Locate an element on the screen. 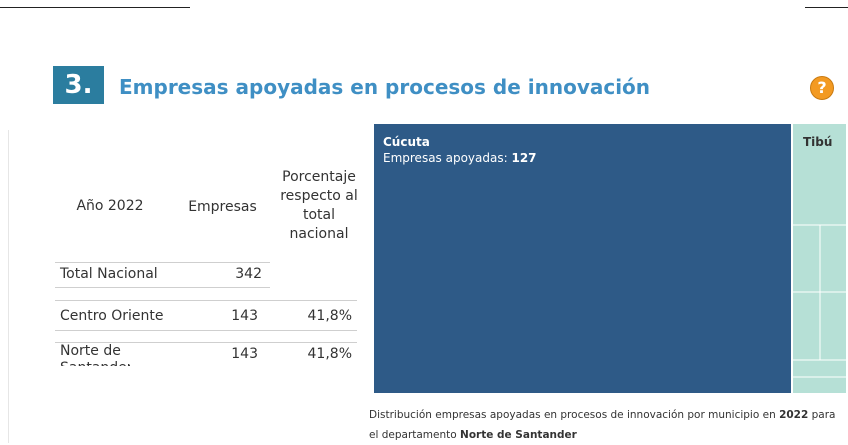 The height and width of the screenshot is (445, 848). section-number: 3. is located at coordinates (78, 85).